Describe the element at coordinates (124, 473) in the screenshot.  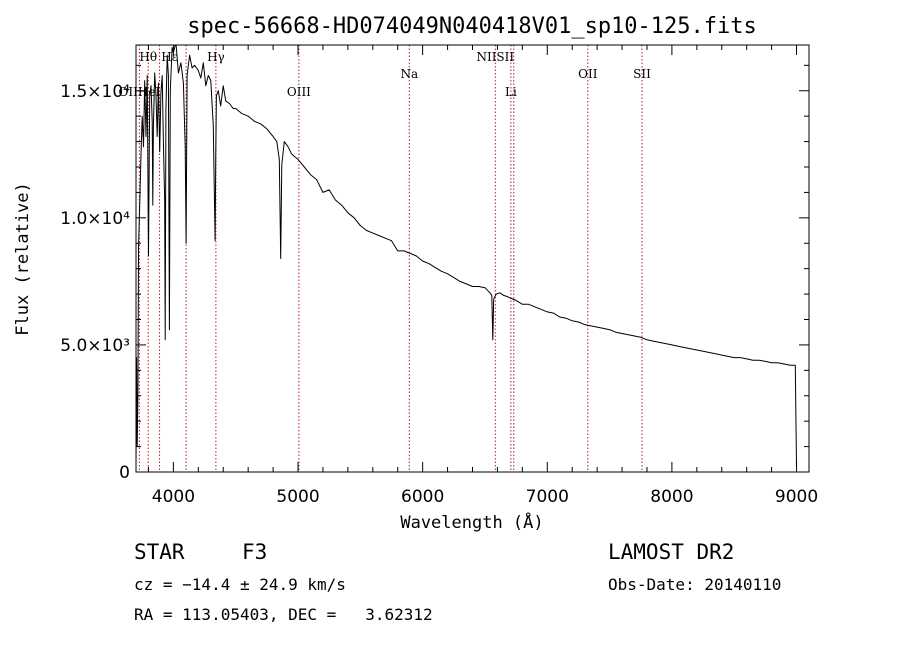
I see `y-tick-label-0: 0` at that location.